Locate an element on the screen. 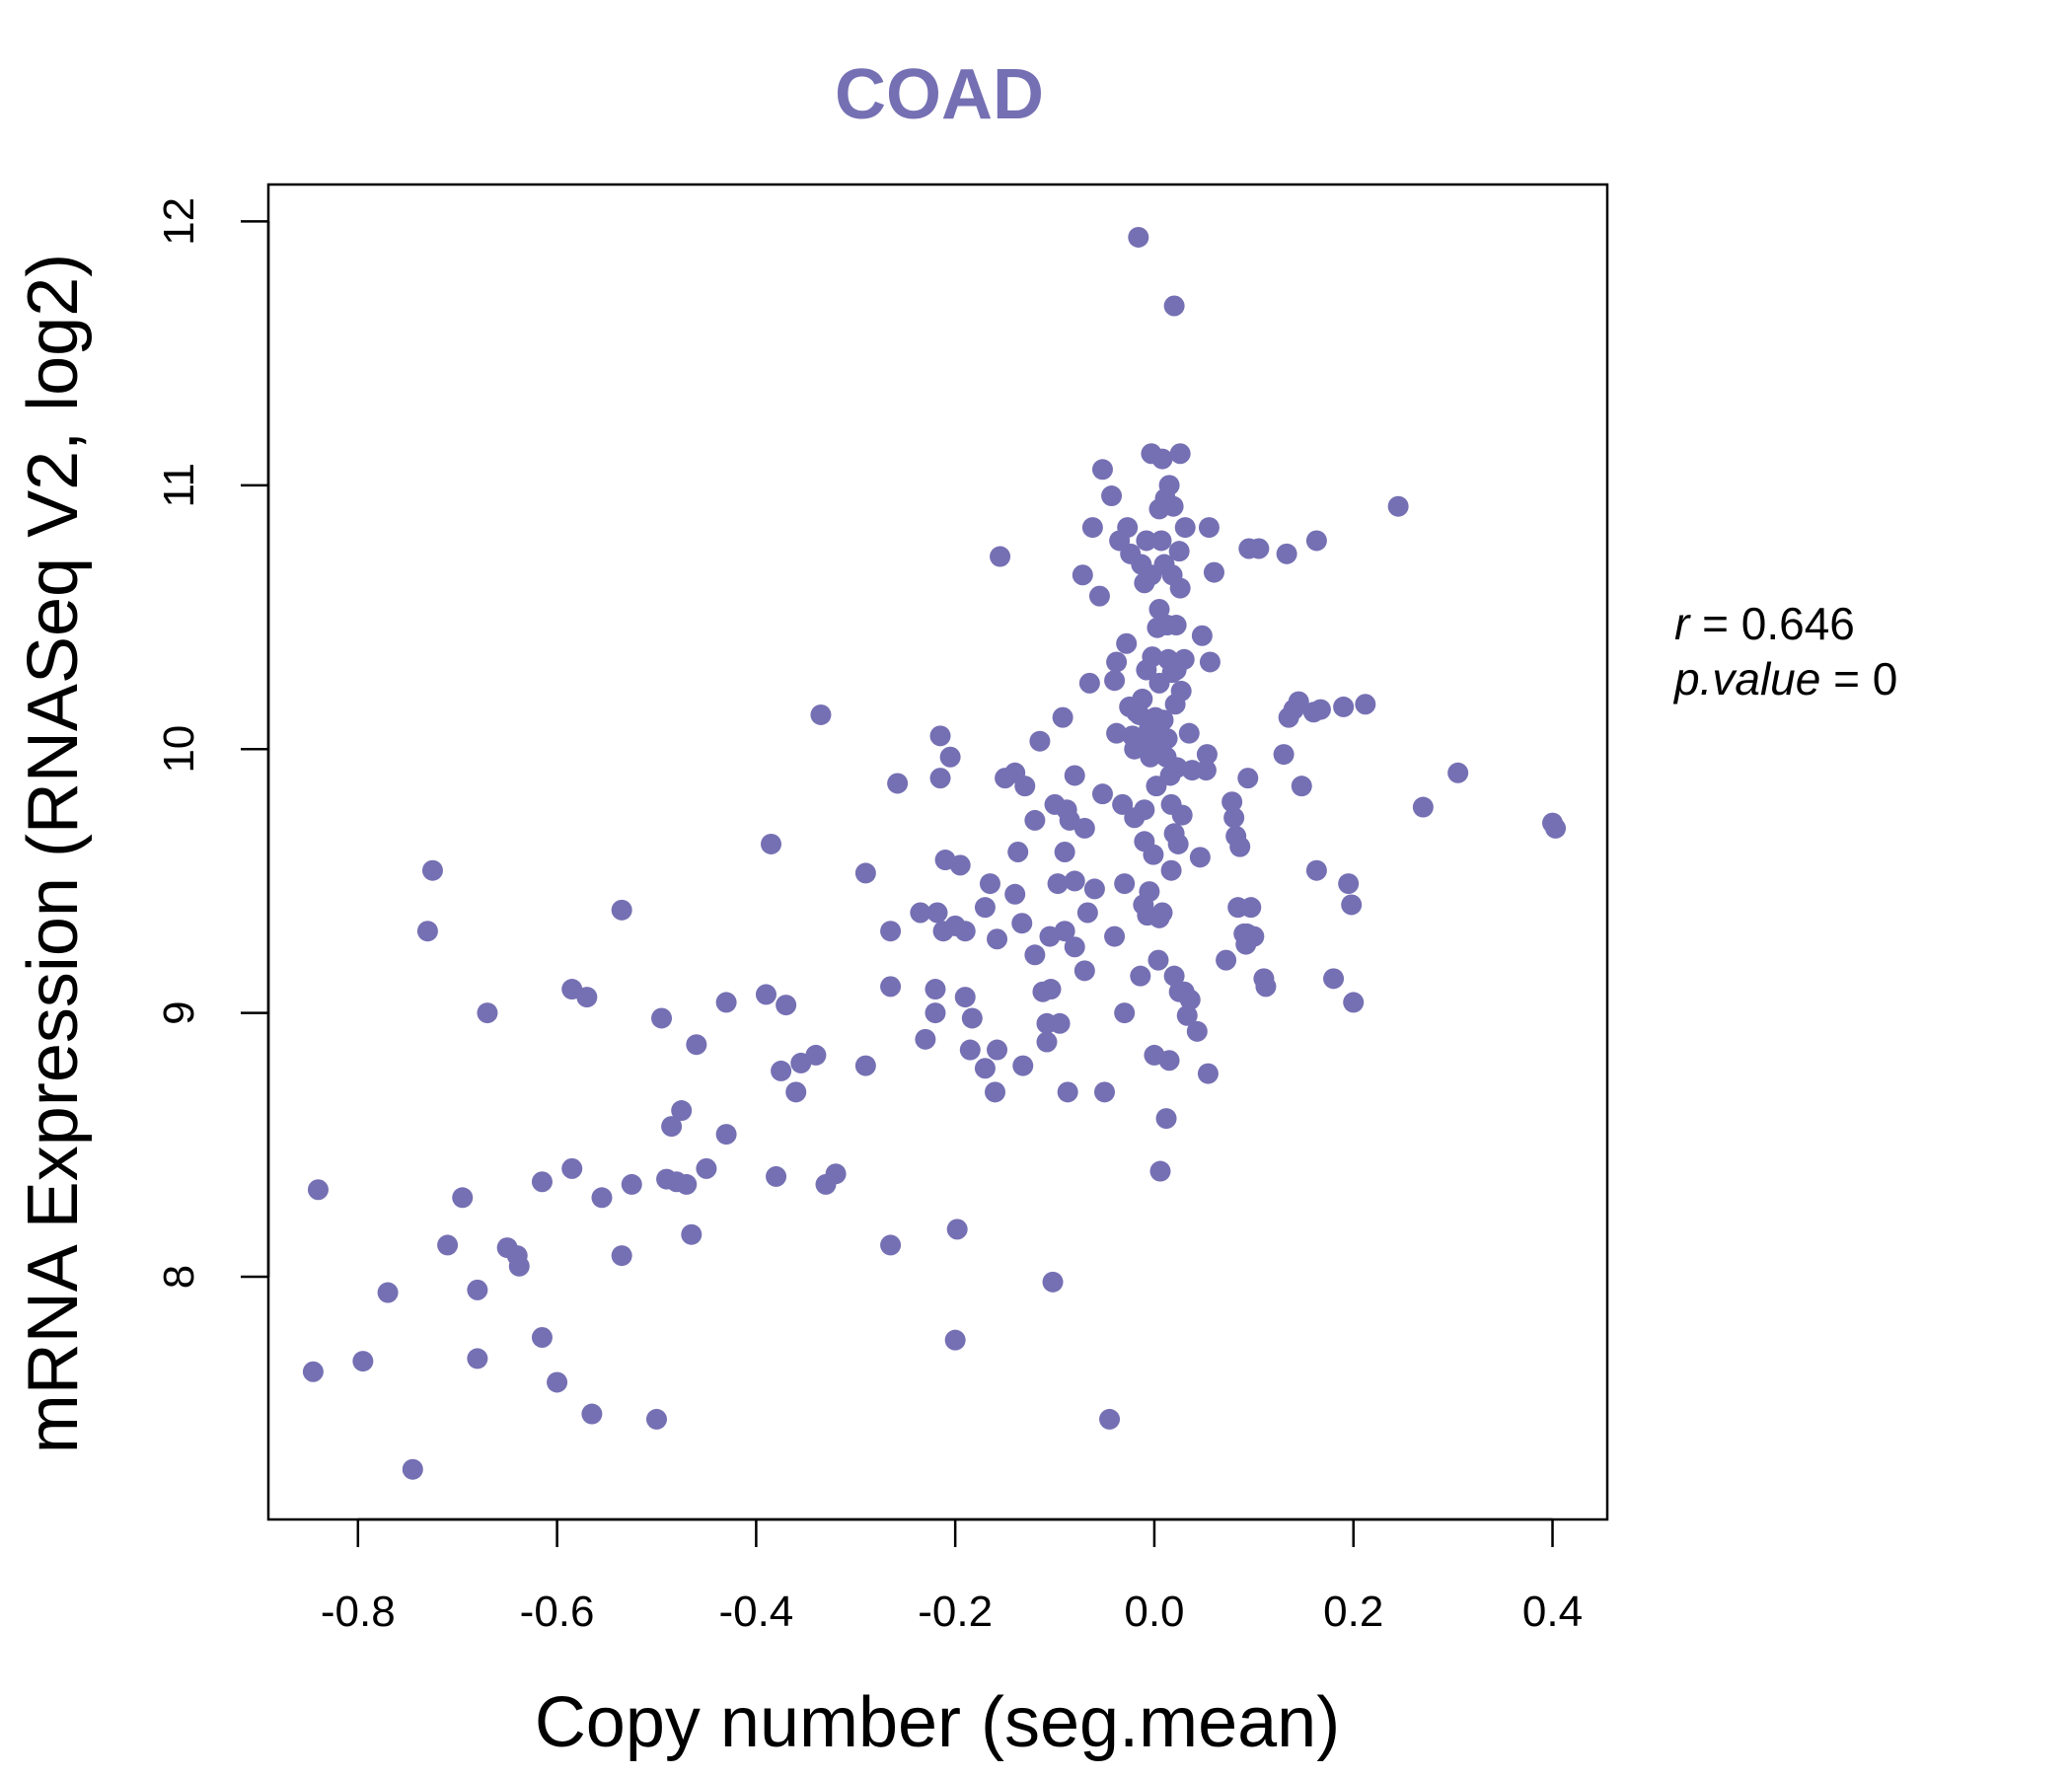 The image size is (2072, 1776). r-annotation: r = 0.646 is located at coordinates (1765, 624).